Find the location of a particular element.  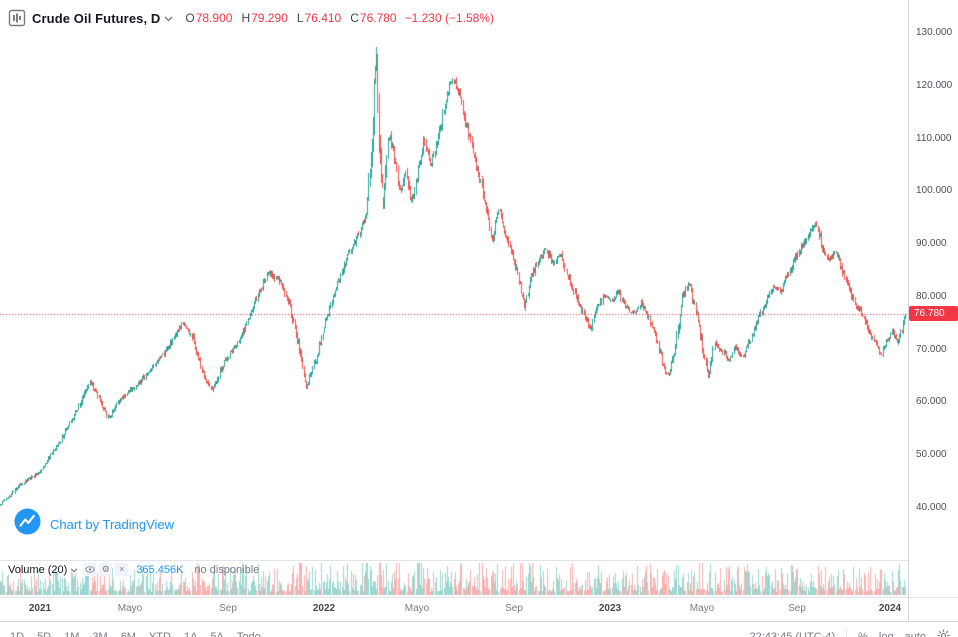

close-icon: × is located at coordinates (122, 569).